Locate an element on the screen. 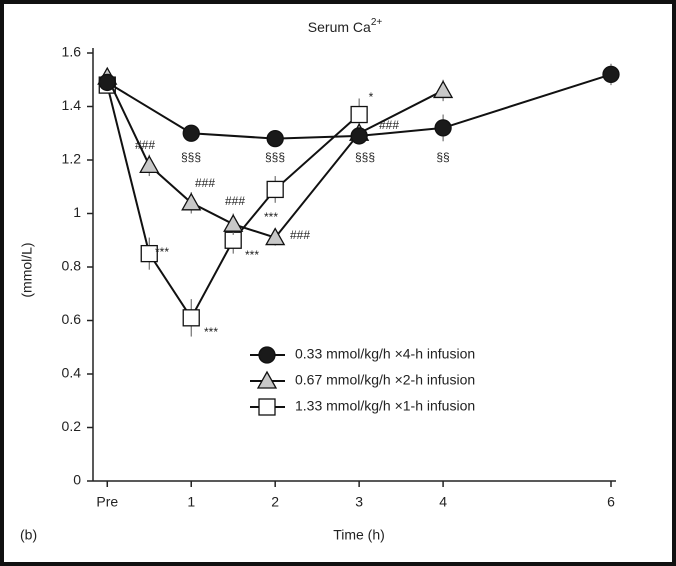 The width and height of the screenshot is (676, 566). y-tick-label: 0.4 is located at coordinates (72, 373).